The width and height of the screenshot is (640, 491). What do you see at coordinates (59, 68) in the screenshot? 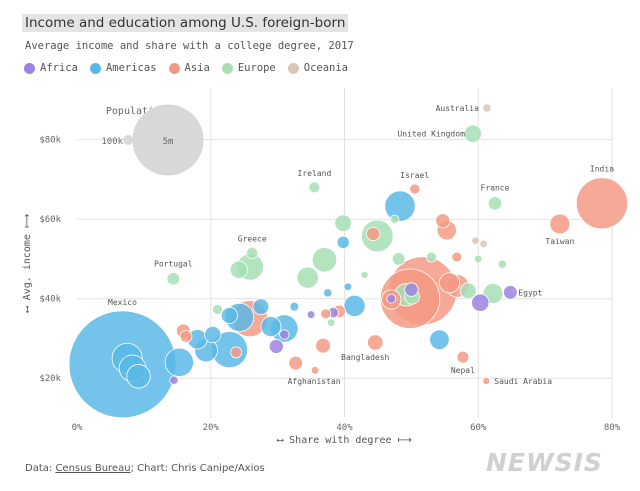
I see `legend-label-africa: Africa` at bounding box center [59, 68].